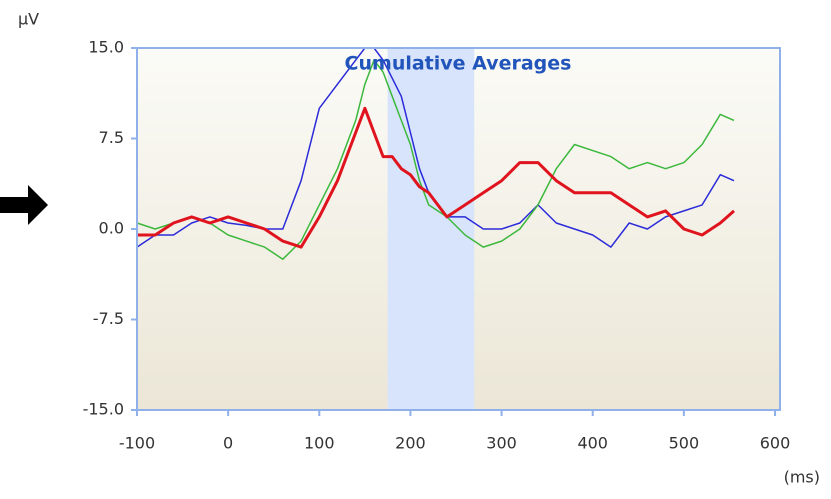  I want to click on x-axis-label: (ms), so click(802, 477).